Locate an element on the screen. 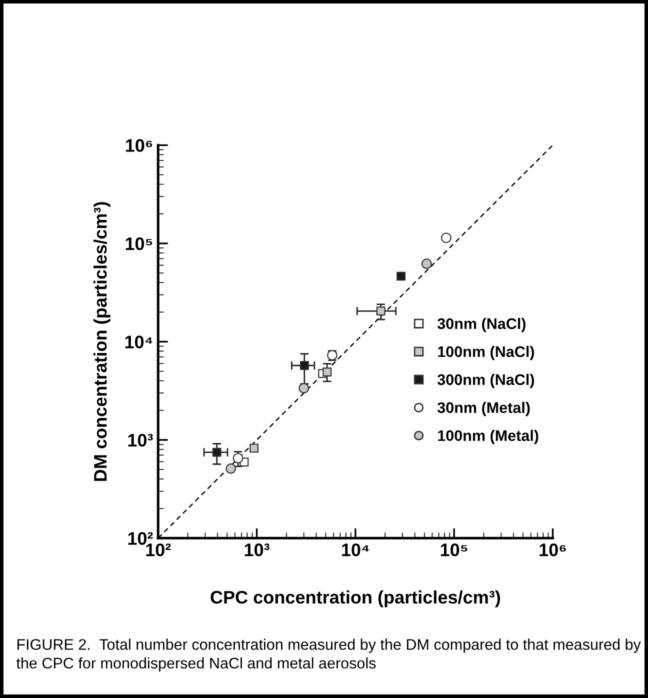  legend-label: 100nm (NaCl) is located at coordinates (486, 353).